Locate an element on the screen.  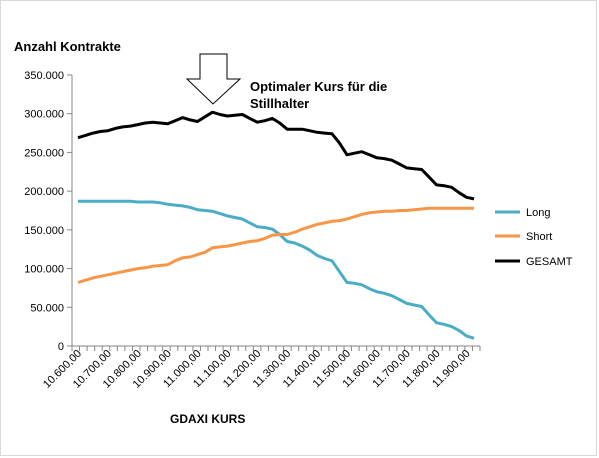
legend-label: GESAMT is located at coordinates (549, 262).